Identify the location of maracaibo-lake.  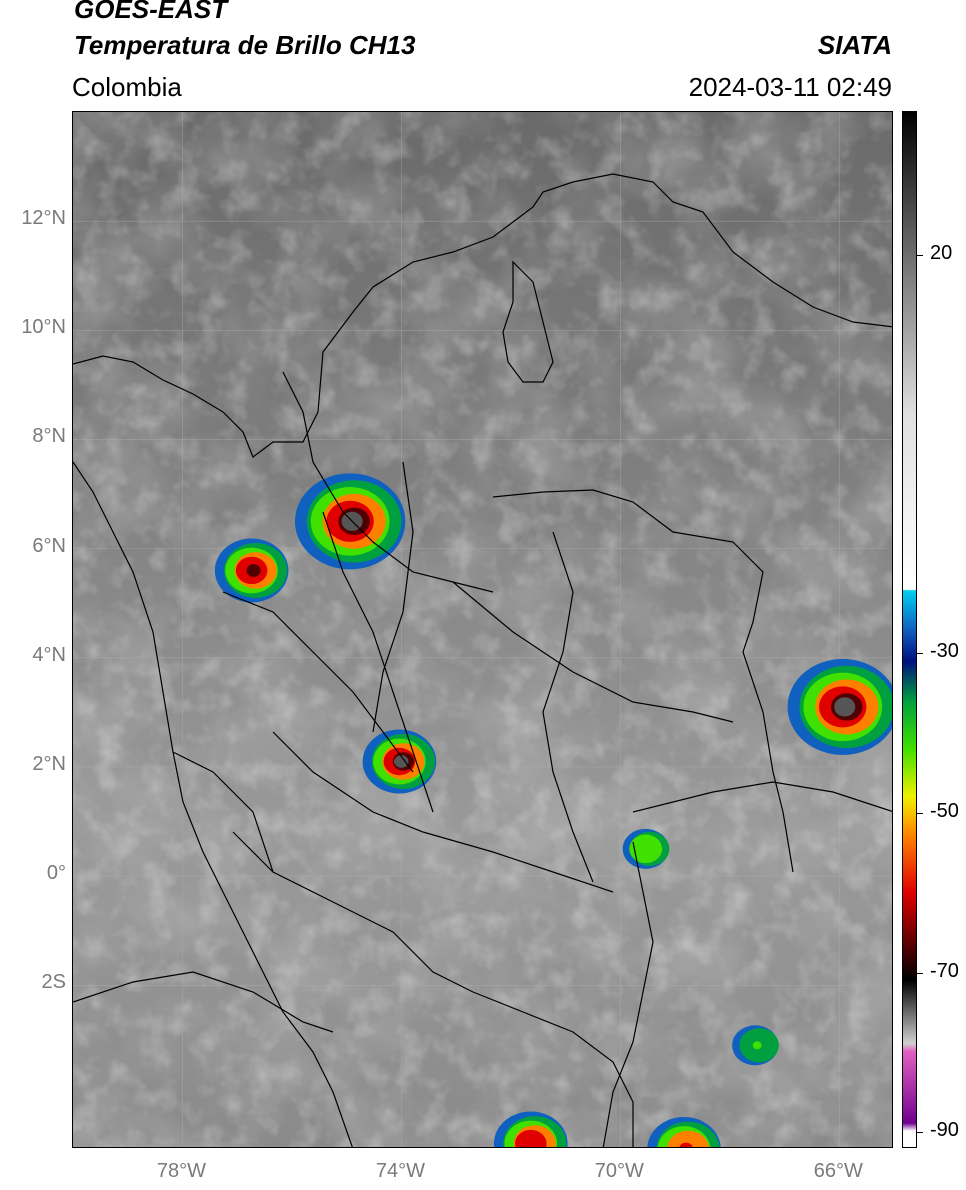
(528, 321).